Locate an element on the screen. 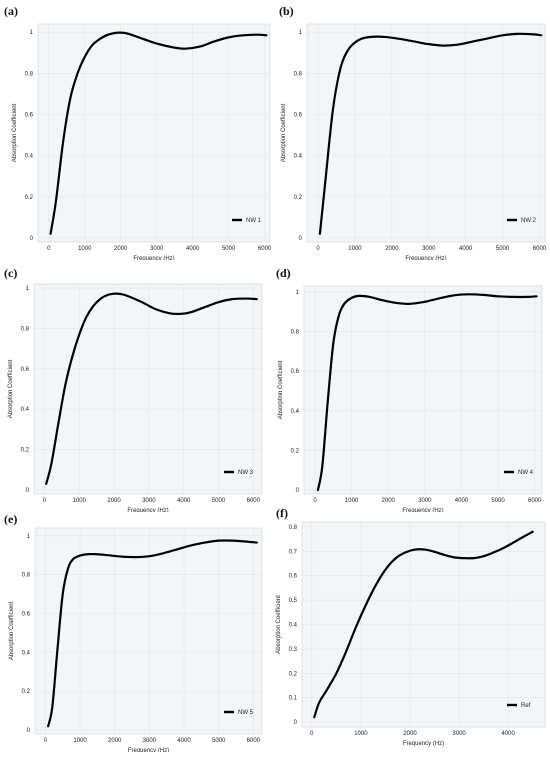 This screenshot has height=757, width=550. legend-label: NW 1 is located at coordinates (254, 221).